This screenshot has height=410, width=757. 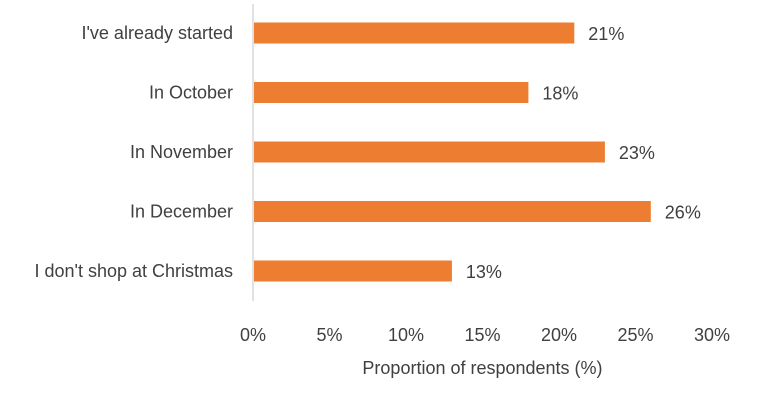 What do you see at coordinates (353, 271) in the screenshot?
I see `bar-i-don-t-shop-at-christmas` at bounding box center [353, 271].